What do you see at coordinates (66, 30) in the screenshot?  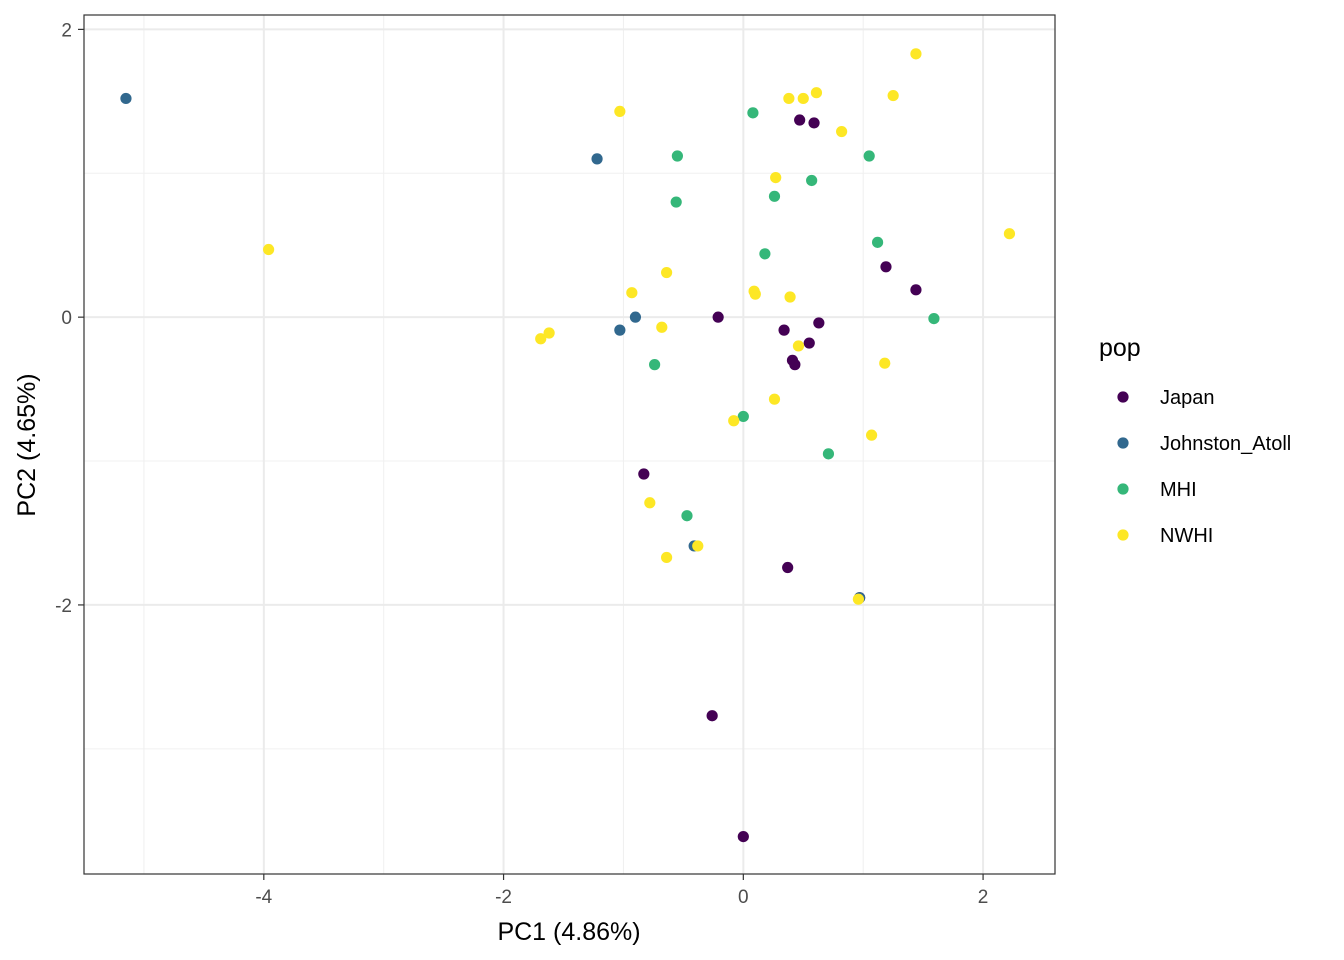 I see `y-tick-label: 2` at bounding box center [66, 30].